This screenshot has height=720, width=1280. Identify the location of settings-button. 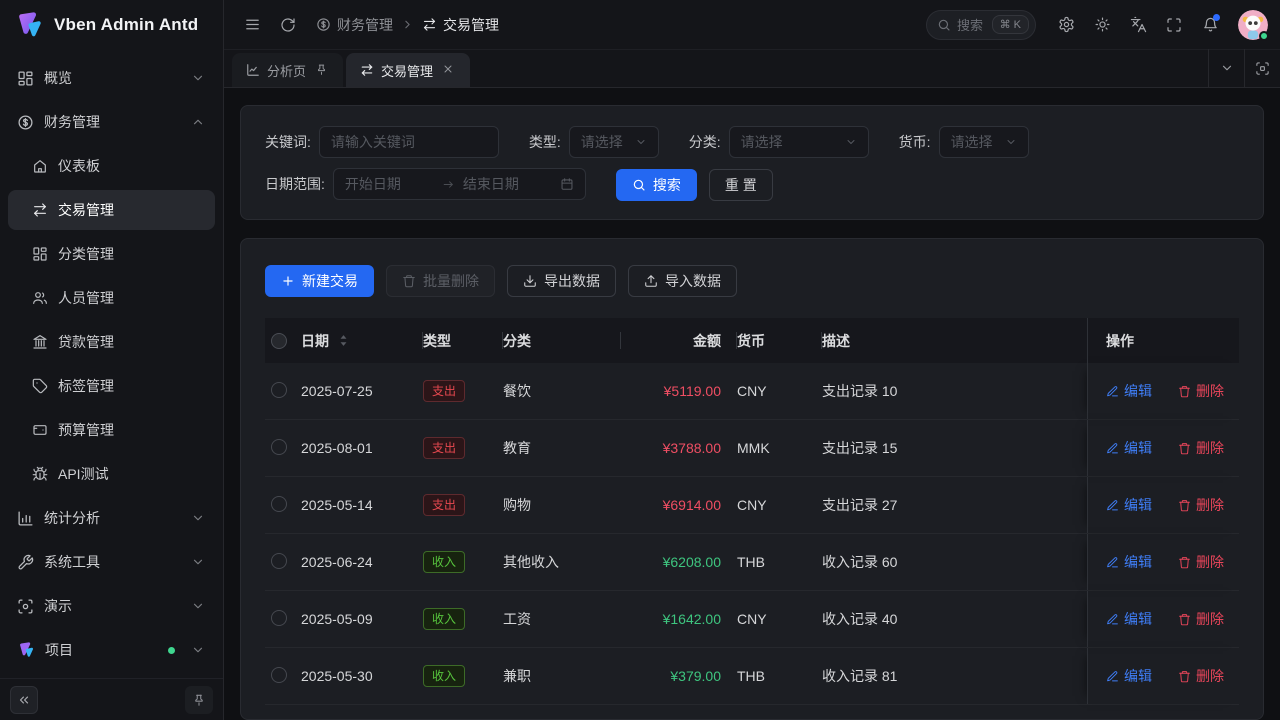
(1066, 25).